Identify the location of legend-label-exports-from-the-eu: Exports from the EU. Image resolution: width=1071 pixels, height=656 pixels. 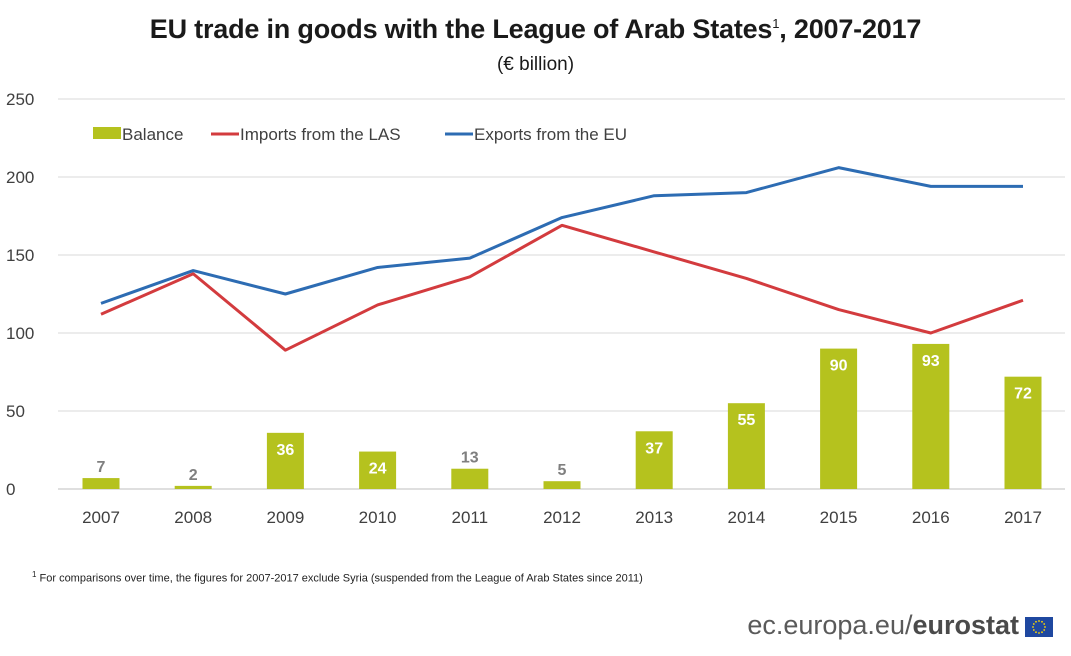
(550, 134).